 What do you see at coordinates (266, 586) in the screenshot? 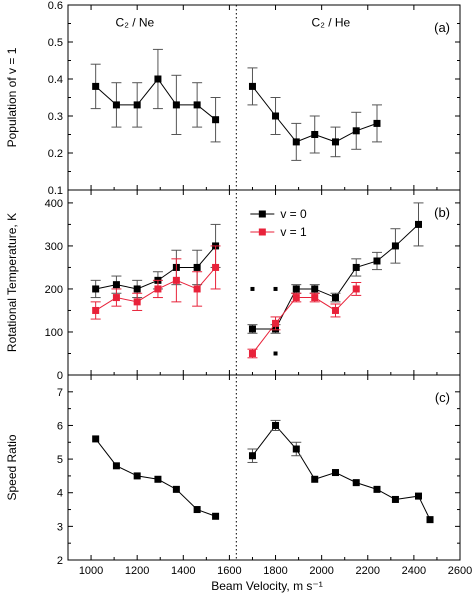
I see `x-axis-label: Beam Velocity, m s⁻¹` at bounding box center [266, 586].